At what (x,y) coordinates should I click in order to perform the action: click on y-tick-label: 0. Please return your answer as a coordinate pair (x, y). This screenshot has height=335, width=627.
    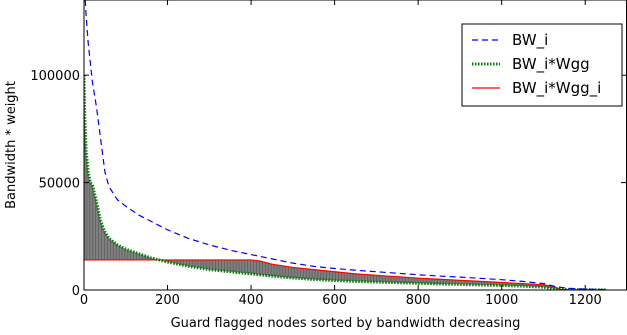
    Looking at the image, I should click on (76, 291).